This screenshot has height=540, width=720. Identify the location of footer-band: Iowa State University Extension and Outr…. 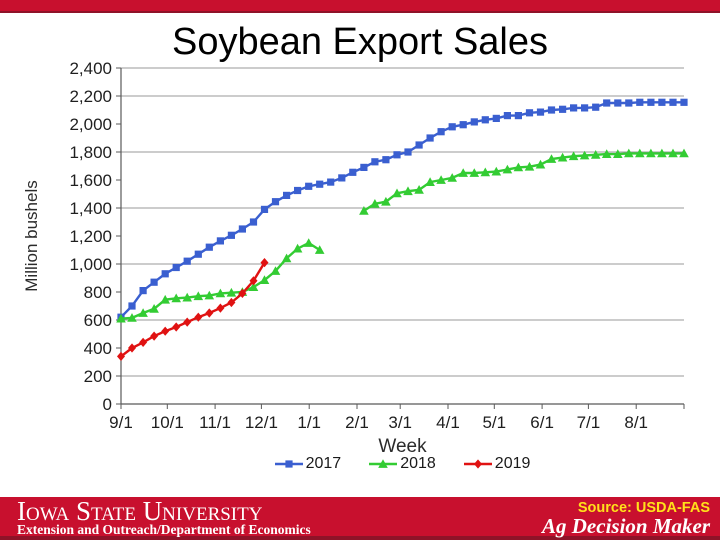
(360, 518).